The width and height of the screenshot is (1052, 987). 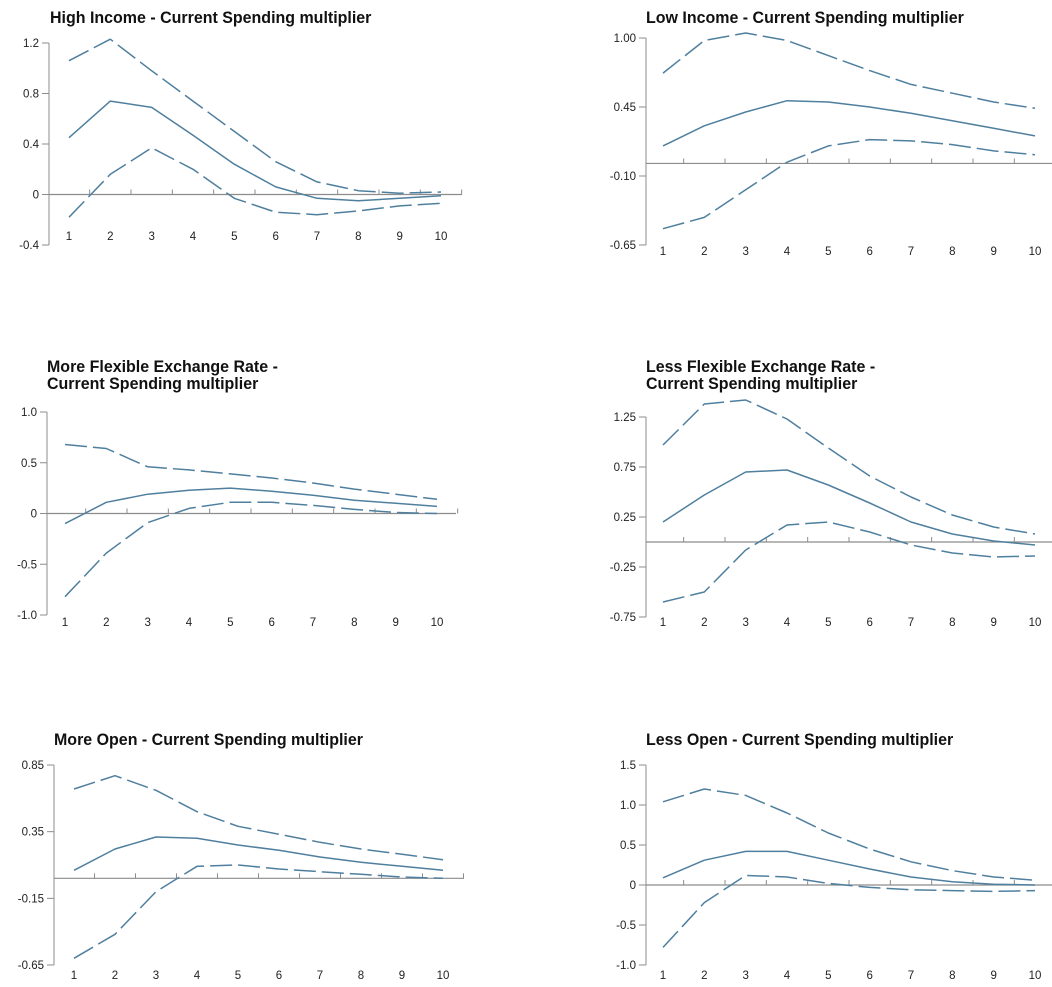 I want to click on y-tick-label: -0.25, so click(x=623, y=568).